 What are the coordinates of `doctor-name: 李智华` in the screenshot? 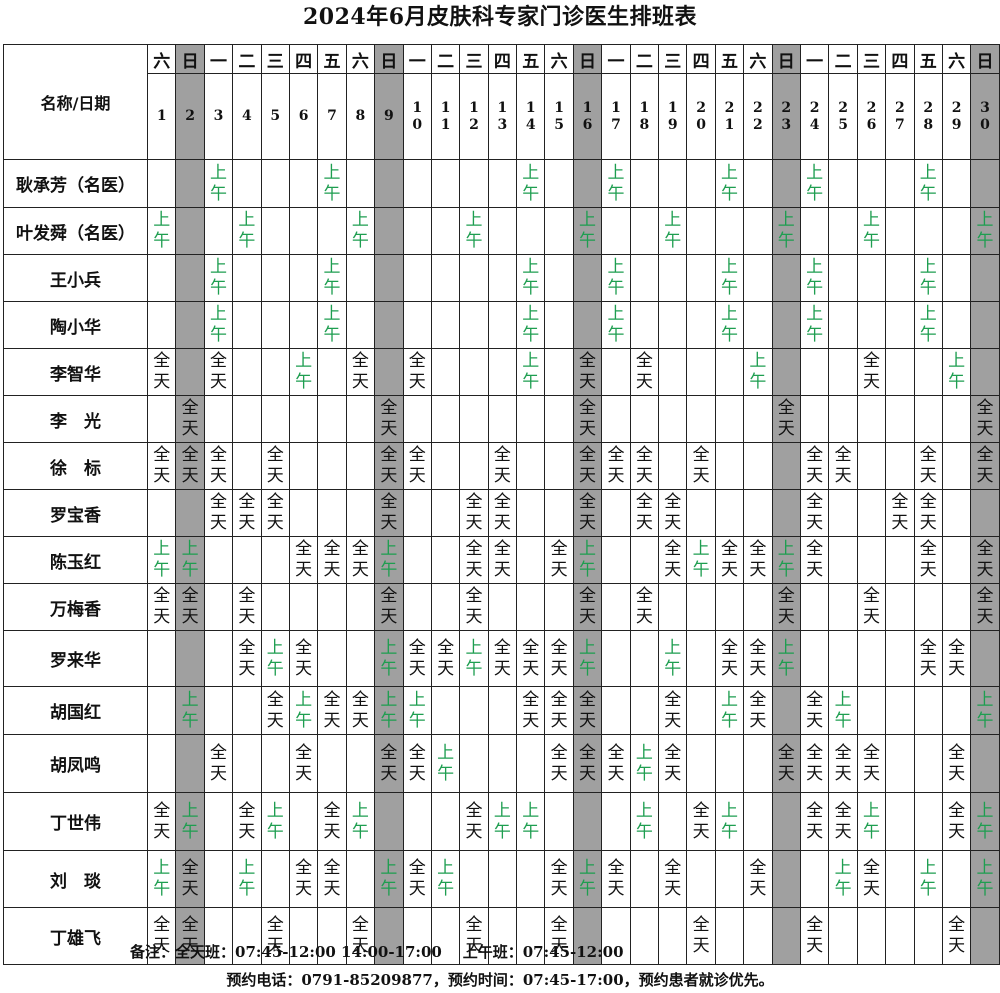 It's located at (75, 372).